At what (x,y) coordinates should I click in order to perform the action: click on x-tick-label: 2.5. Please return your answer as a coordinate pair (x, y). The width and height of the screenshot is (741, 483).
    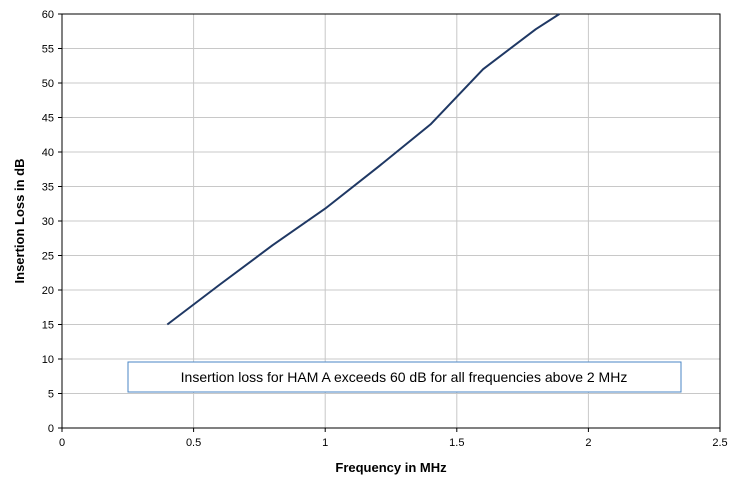
    Looking at the image, I should click on (719, 443).